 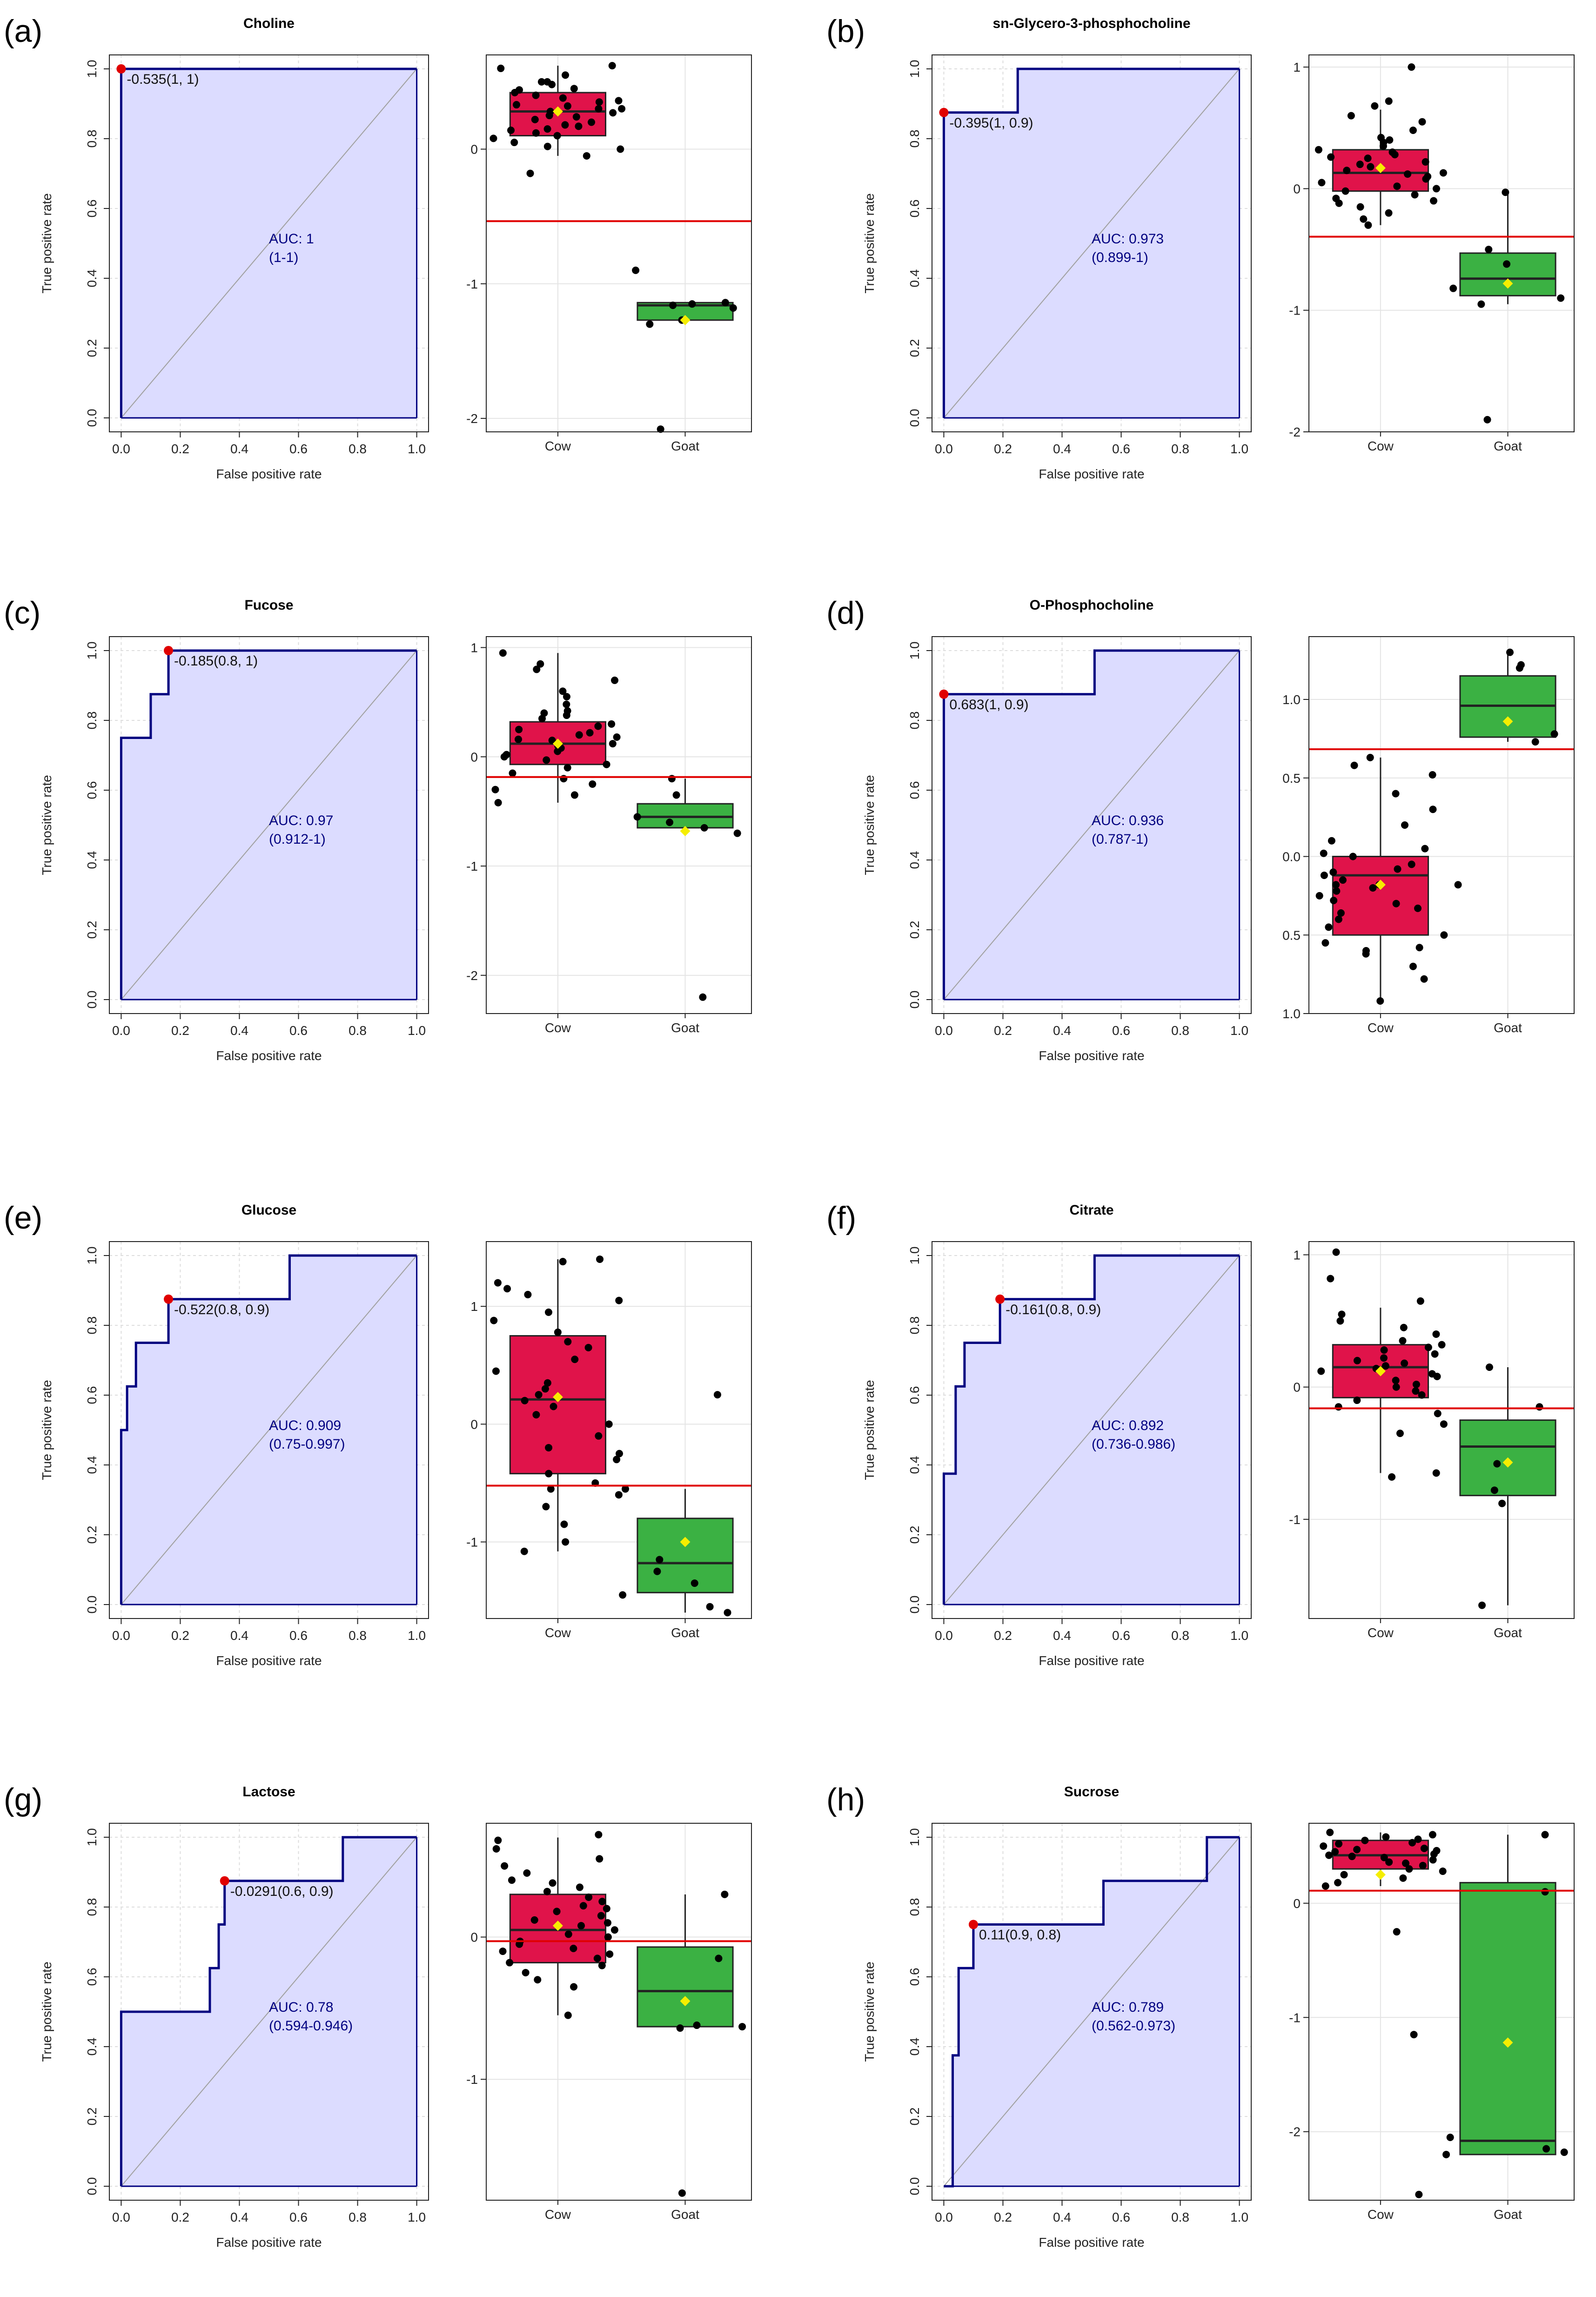 I want to click on roc-auc-ci-label: (0.562-0.973), so click(x=1133, y=2026).